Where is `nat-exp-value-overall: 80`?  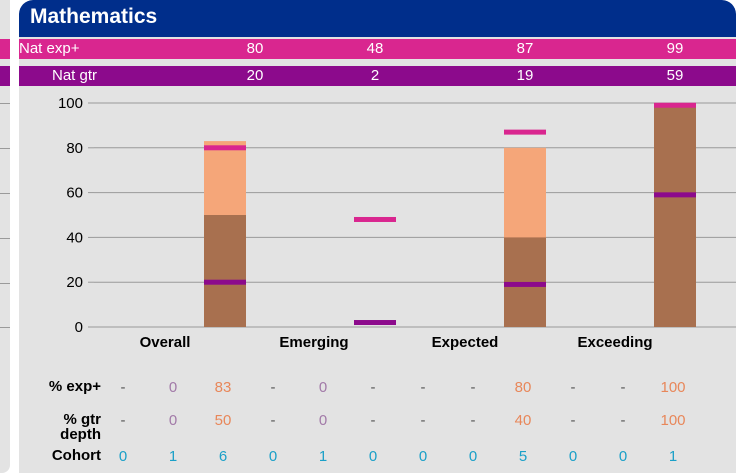
nat-exp-value-overall: 80 is located at coordinates (255, 48).